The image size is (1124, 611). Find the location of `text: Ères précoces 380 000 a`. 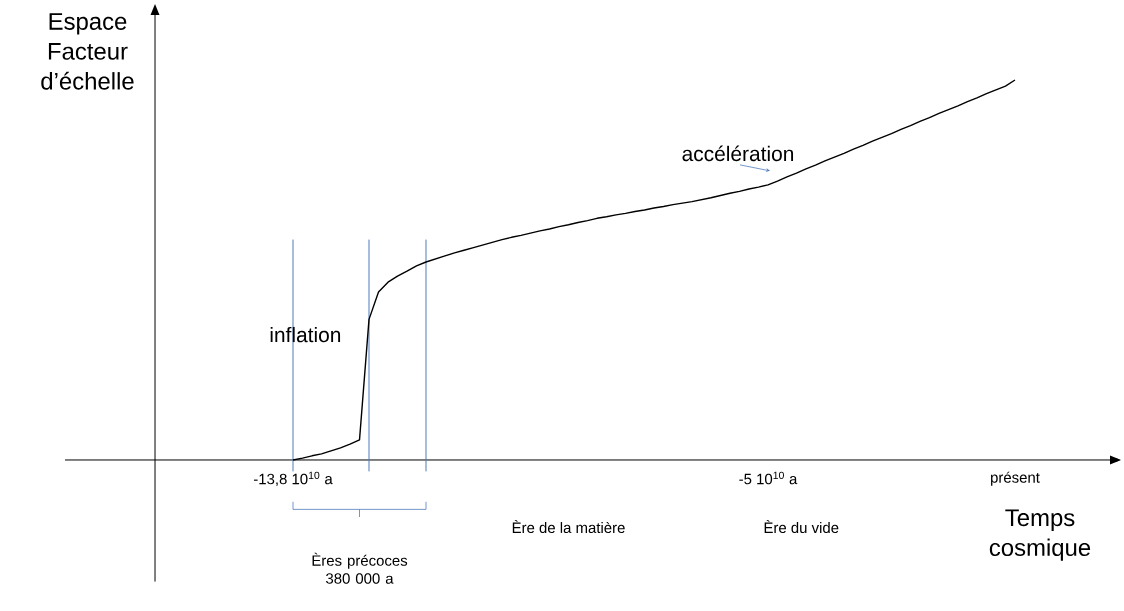

text: Ères précoces 380 000 a is located at coordinates (360, 568).